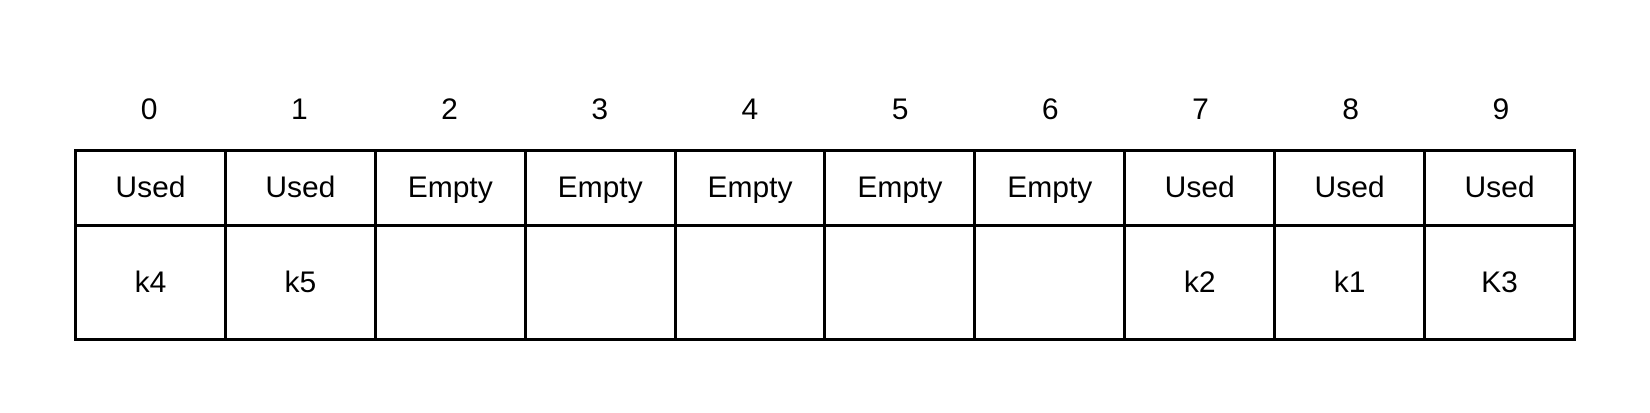 This screenshot has height=413, width=1650. I want to click on slot-key: k2, so click(1200, 282).